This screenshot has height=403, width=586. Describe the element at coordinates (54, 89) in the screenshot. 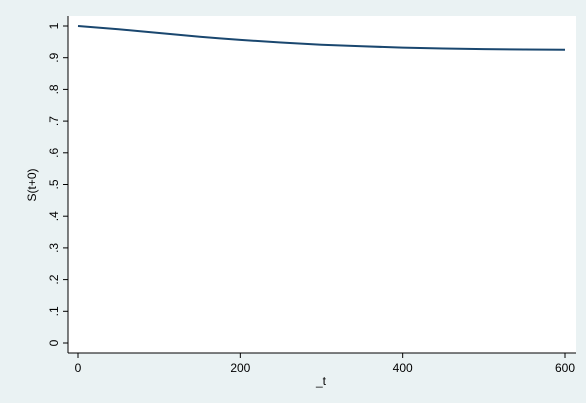

I see `y-tick-label: .8` at that location.